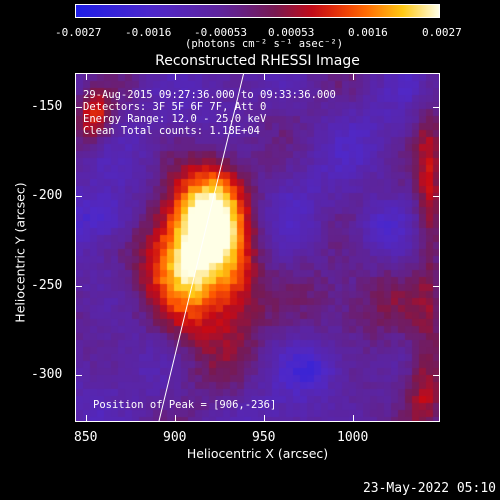 The image size is (500, 500). Describe the element at coordinates (185, 405) in the screenshot. I see `info-peak-position: Position of Peak = [906,-236]` at that location.